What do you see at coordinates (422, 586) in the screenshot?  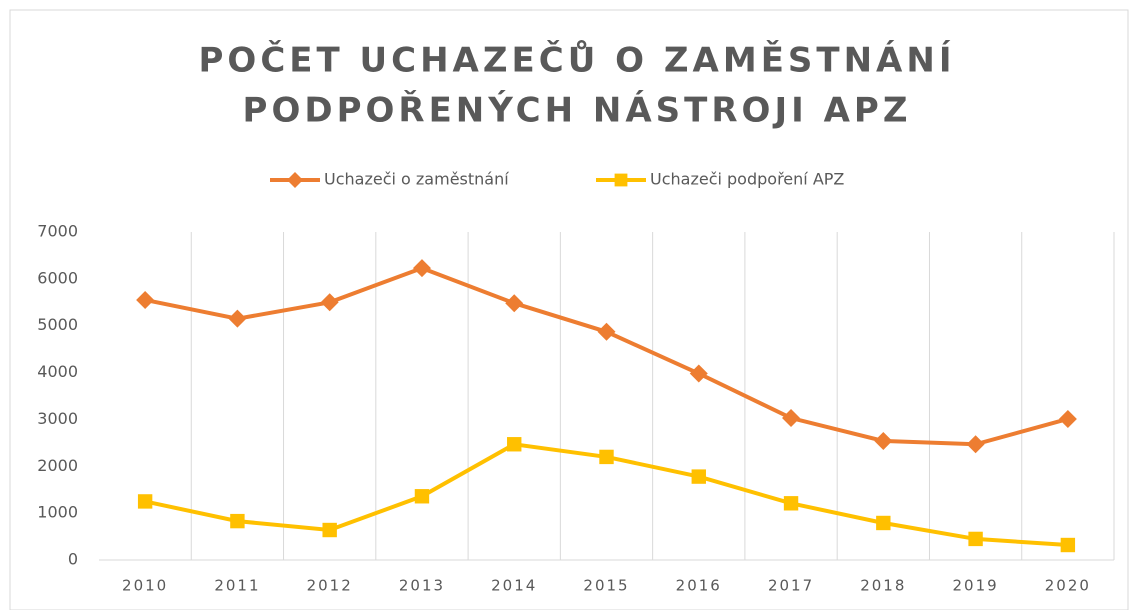 I see `x-tick-label: 2013` at bounding box center [422, 586].